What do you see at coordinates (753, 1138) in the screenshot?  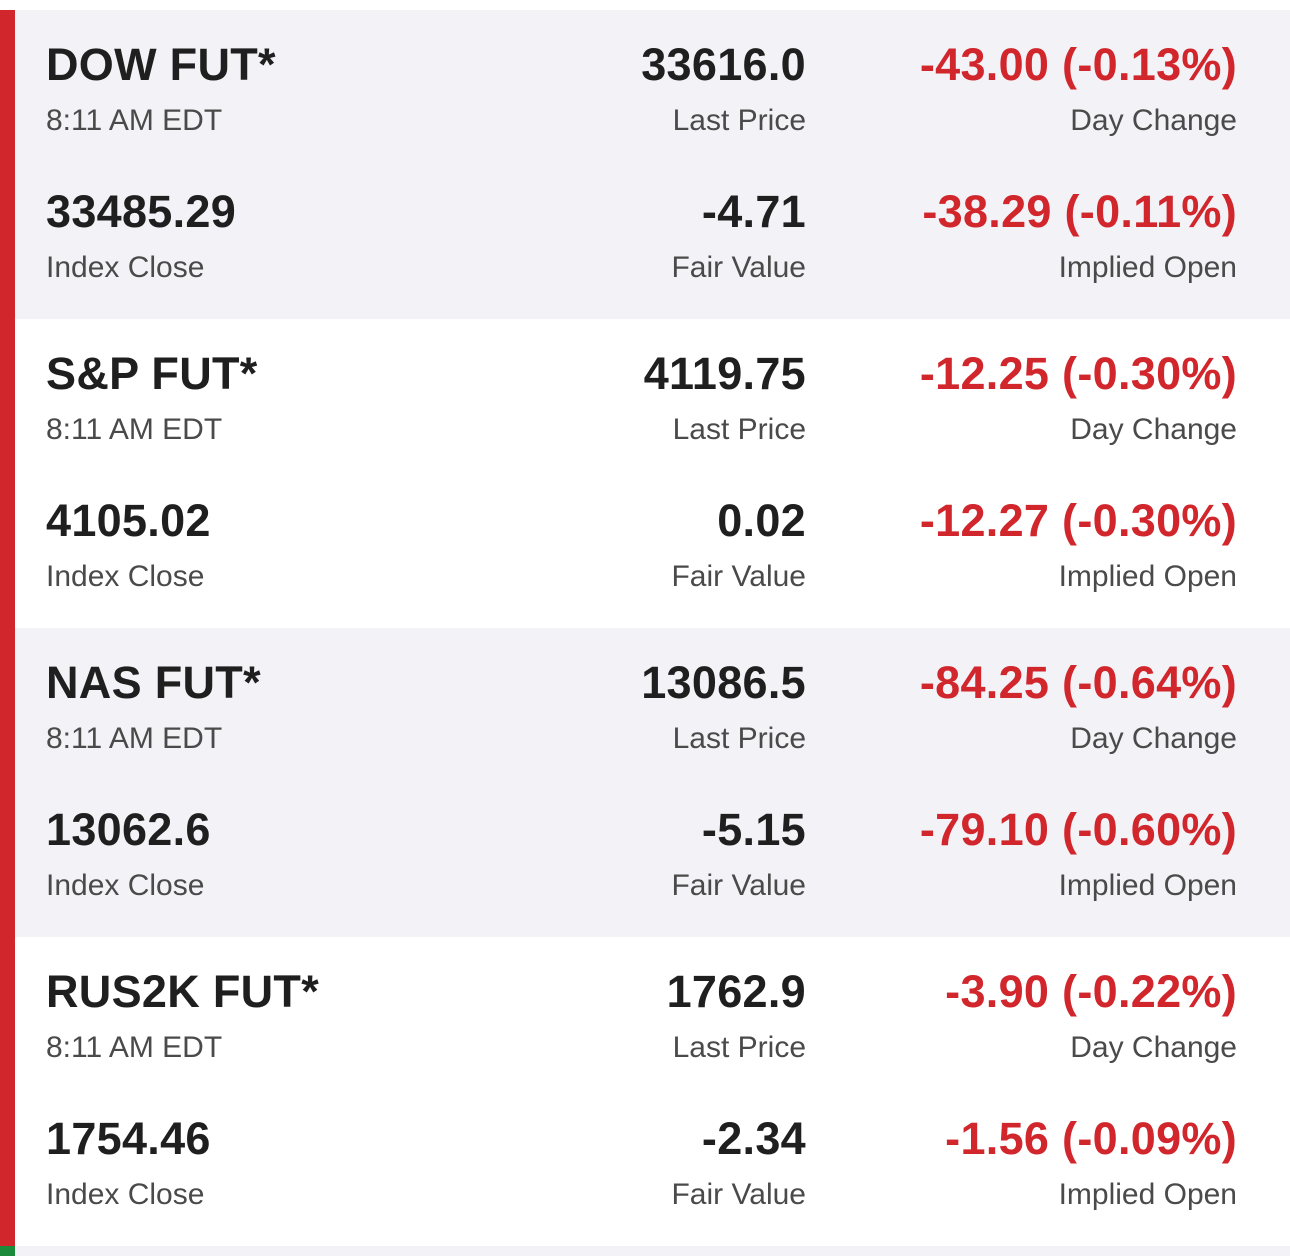 I see `fair-value-value: -2.34` at bounding box center [753, 1138].